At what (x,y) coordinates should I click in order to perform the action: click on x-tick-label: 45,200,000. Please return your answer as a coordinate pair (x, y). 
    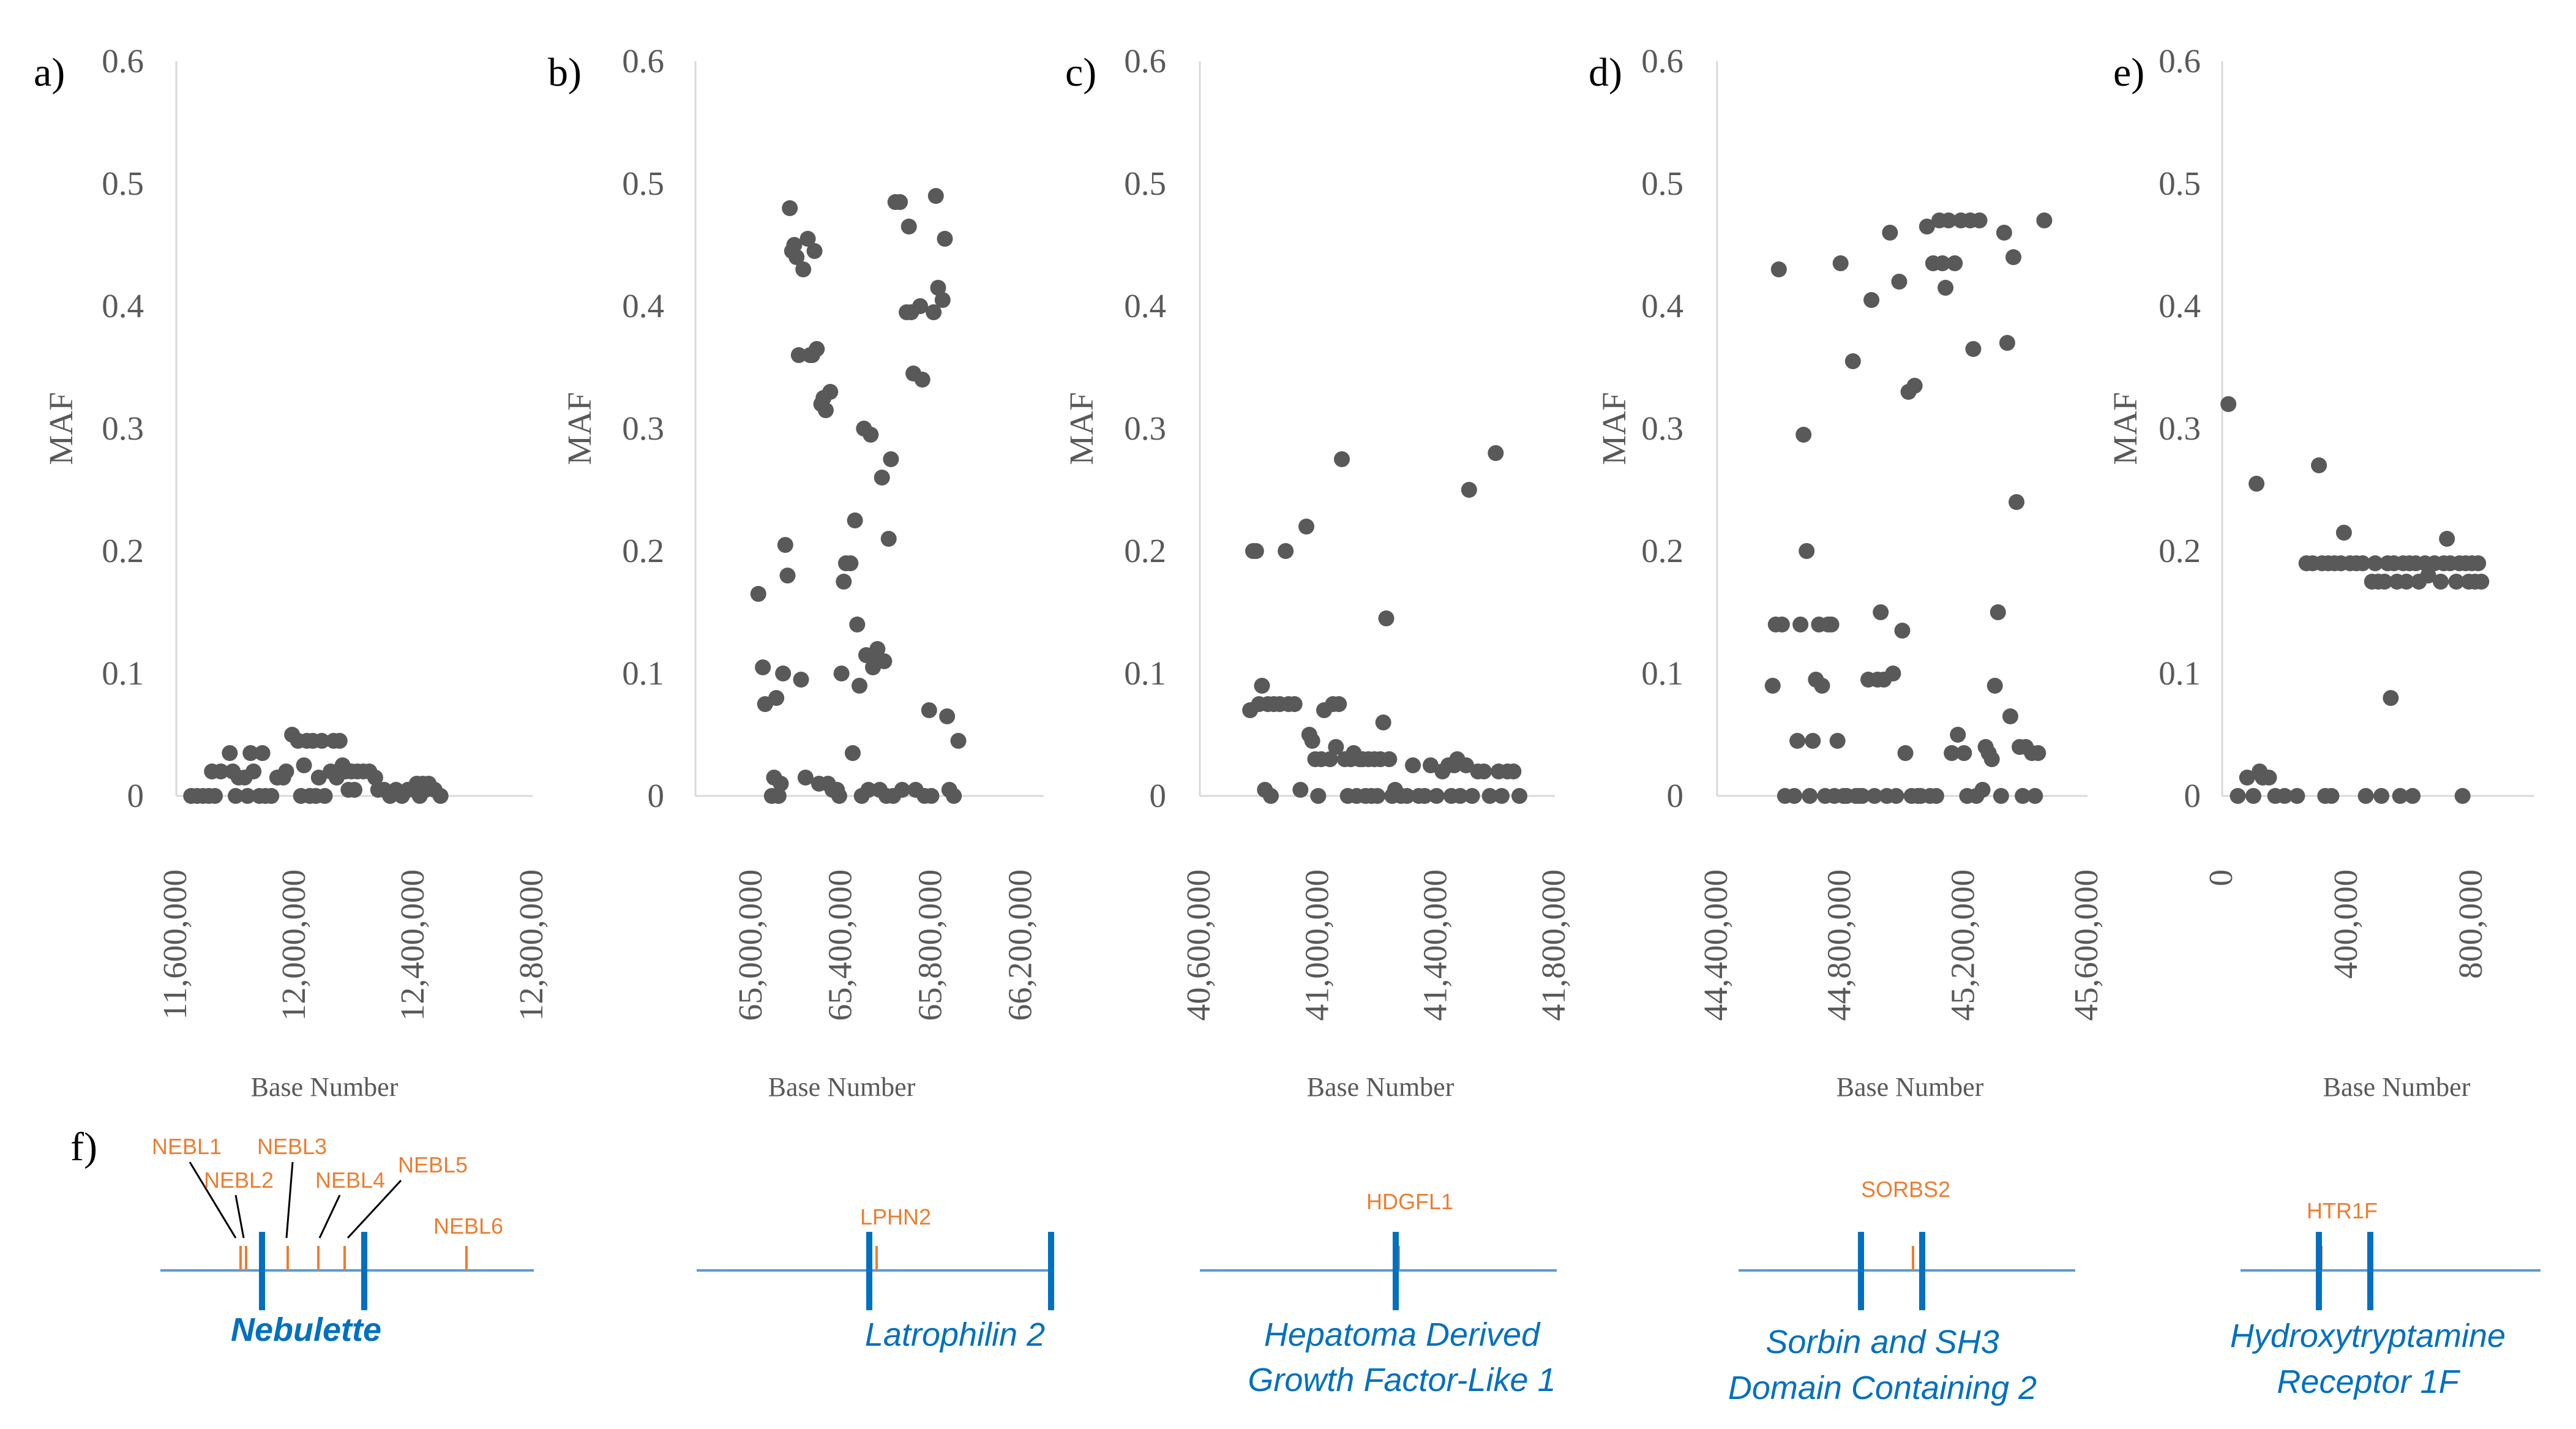
    Looking at the image, I should click on (1963, 945).